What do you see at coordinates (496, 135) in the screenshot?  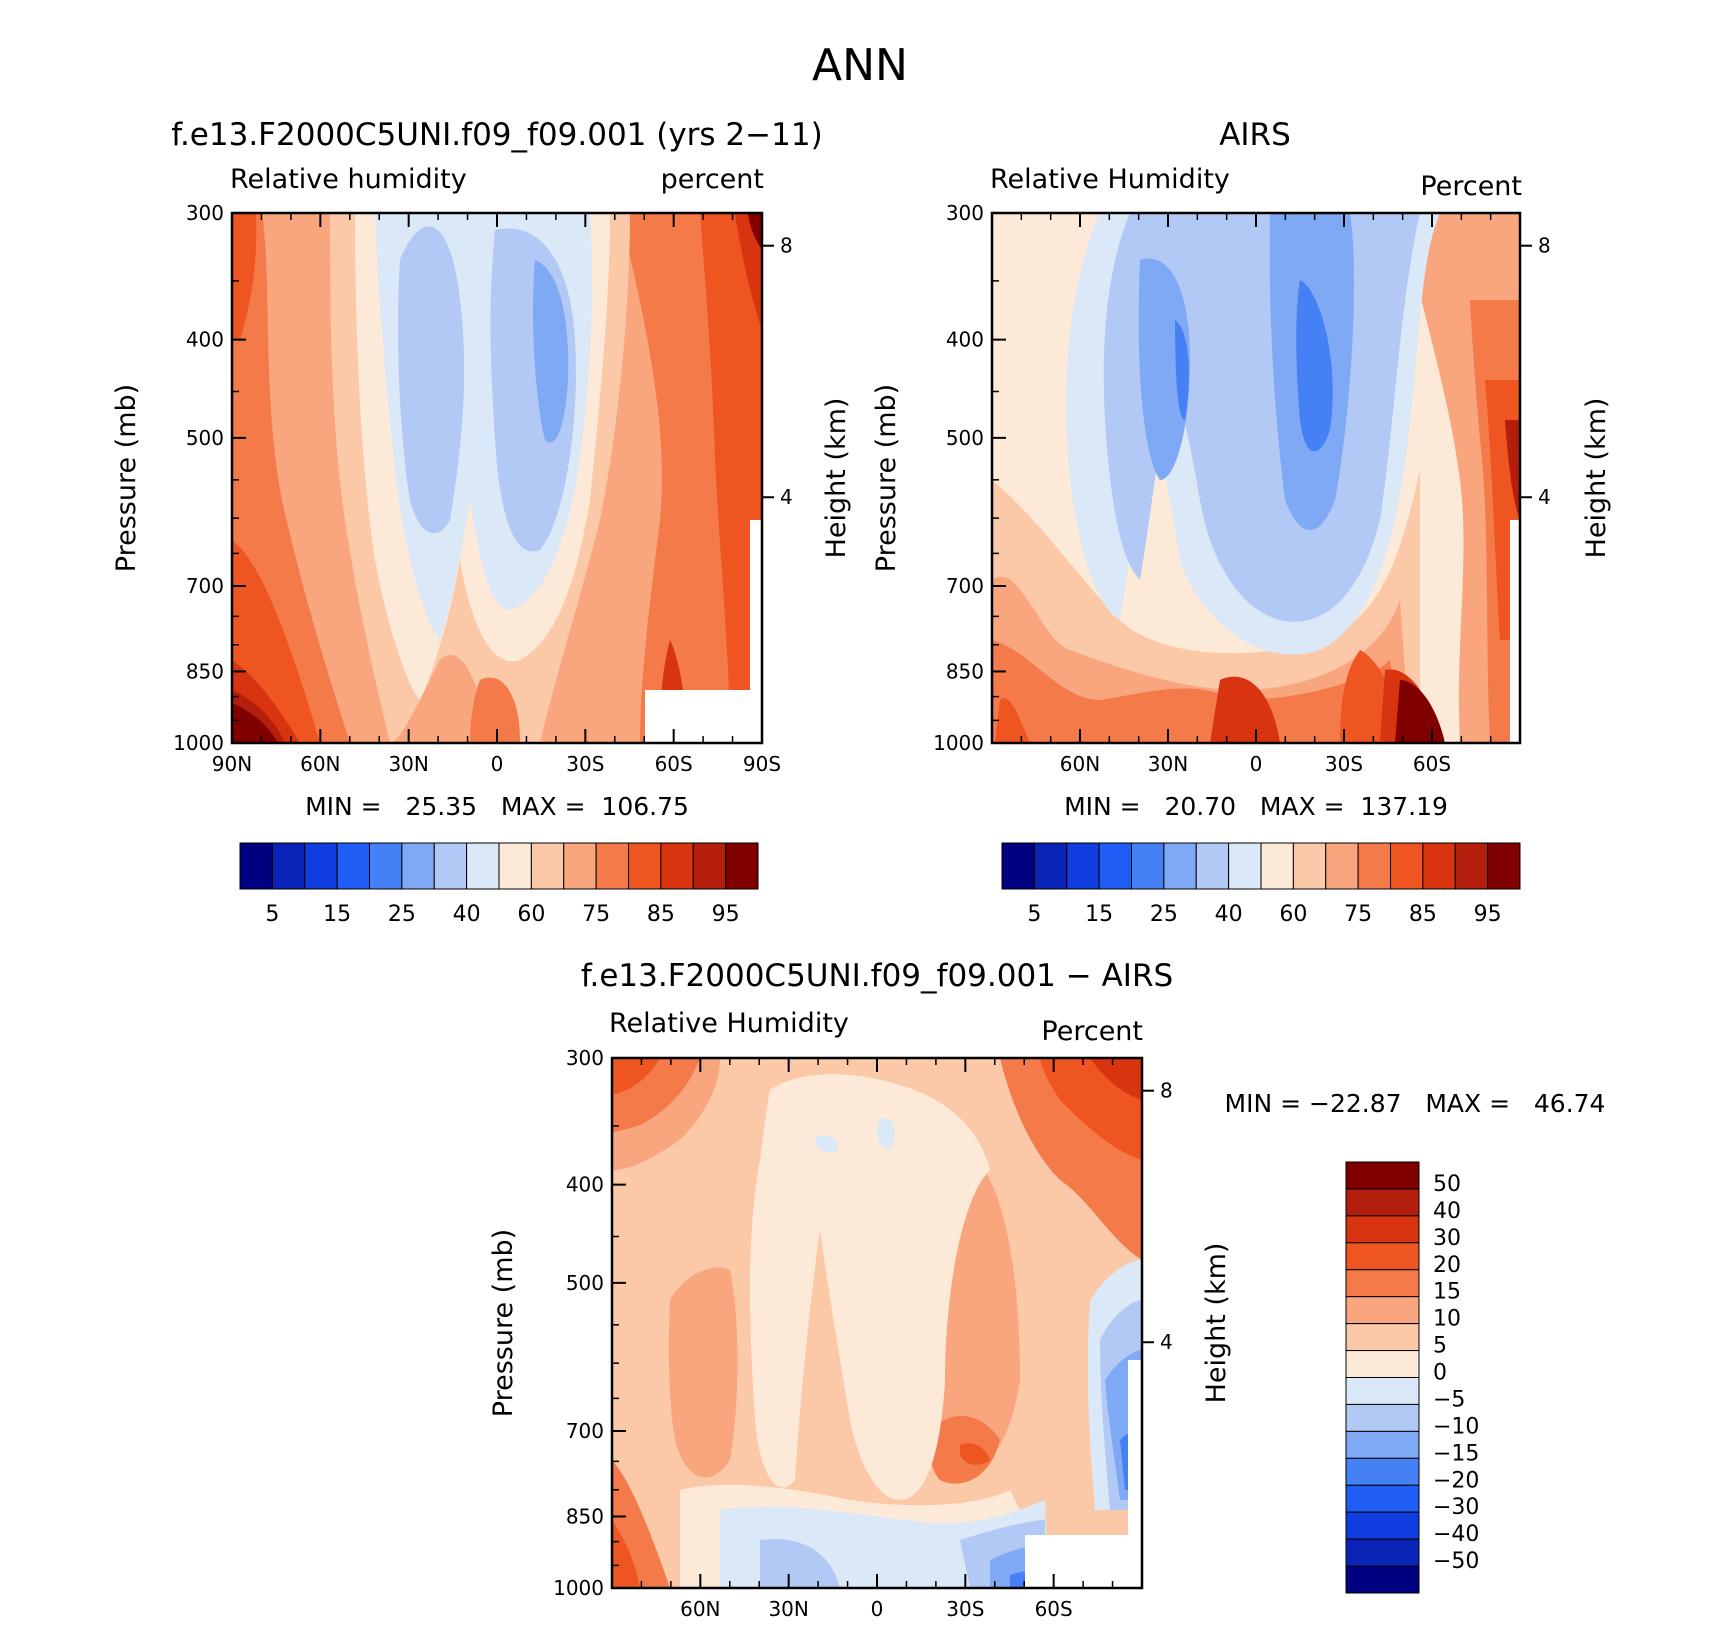 I see `panel-title: f.e13.F2000C5UNI.f09_f09.001 (yrs 2−11)` at bounding box center [496, 135].